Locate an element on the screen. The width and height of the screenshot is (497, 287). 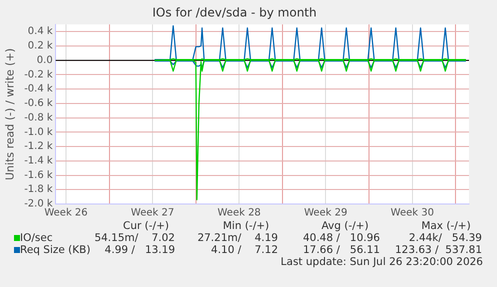
text: 4.10 / 7.12 is located at coordinates (244, 250).